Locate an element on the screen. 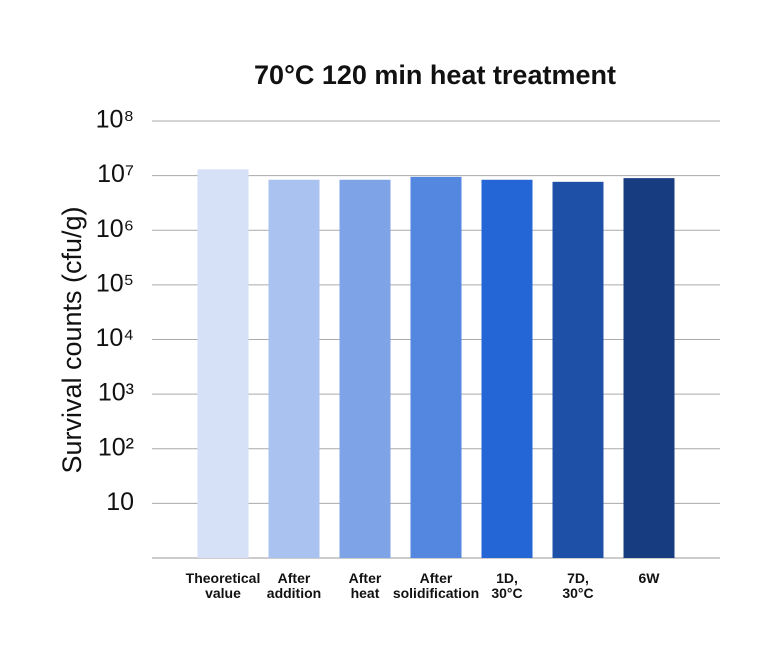 The width and height of the screenshot is (780, 661). x-tick-label-line: 7D, is located at coordinates (578, 578).